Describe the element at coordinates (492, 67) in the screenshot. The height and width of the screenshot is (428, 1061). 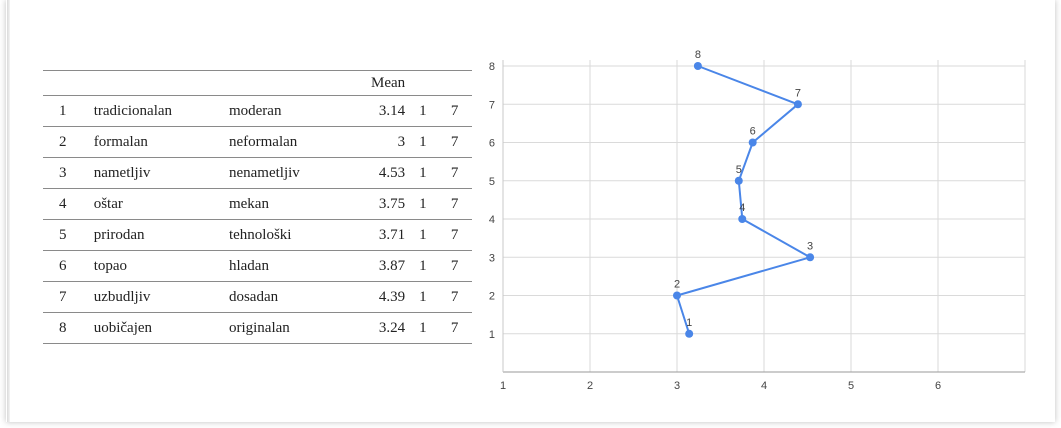
I see `y-tick-label: 8` at that location.